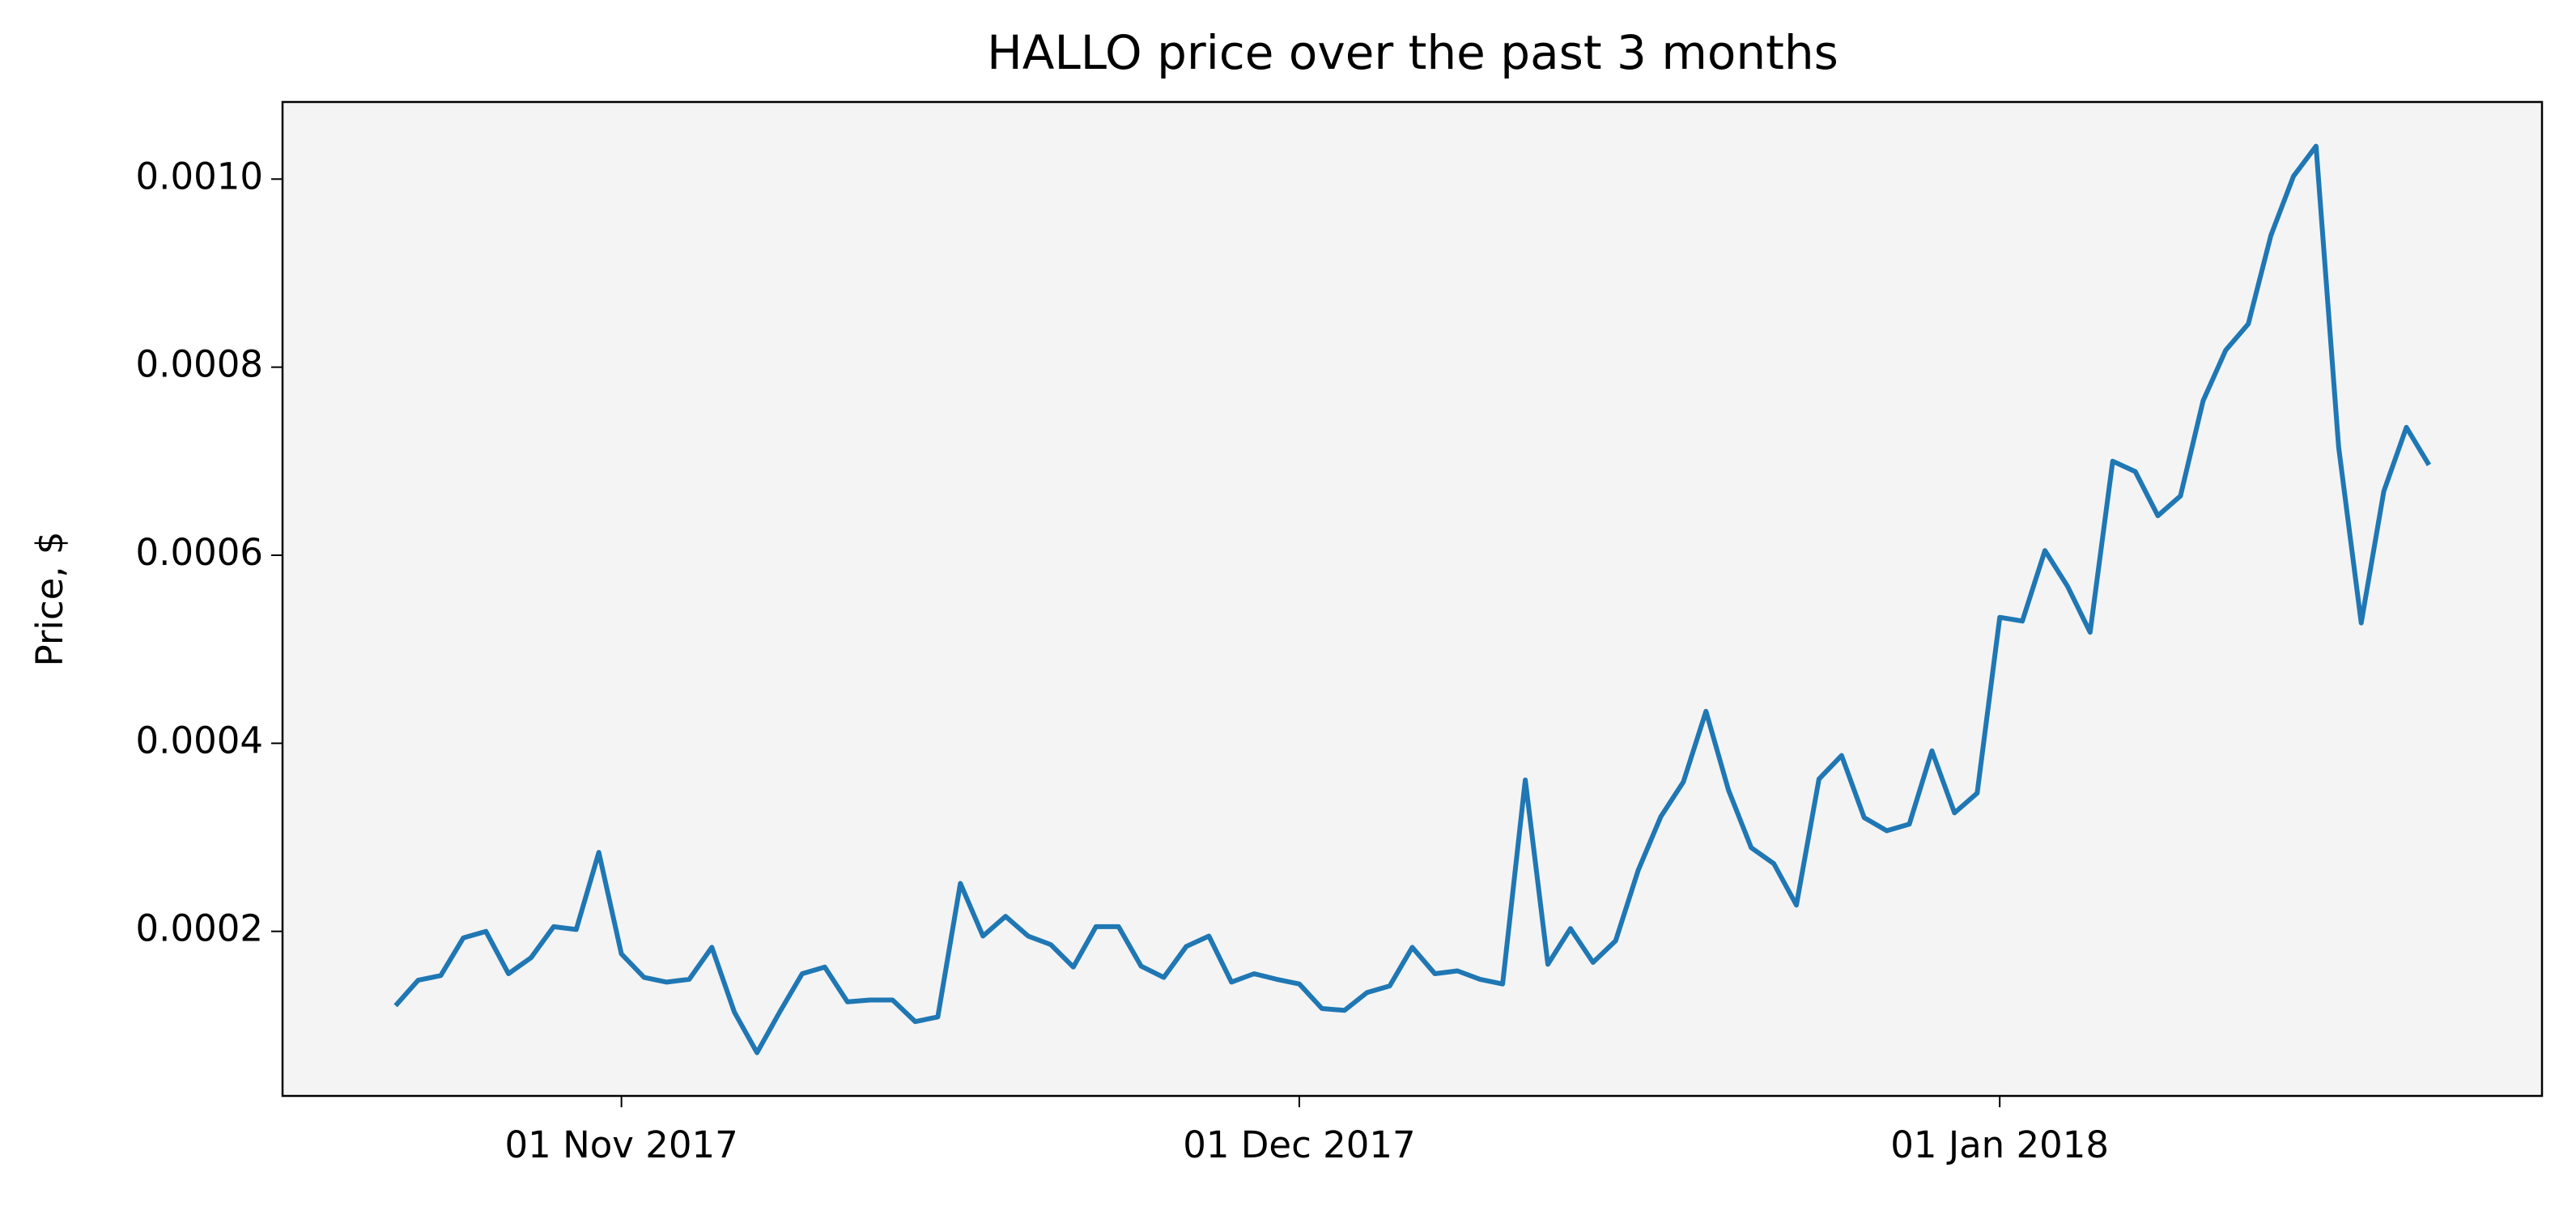 The width and height of the screenshot is (2576, 1206). I want to click on y-axis-label: Price, $, so click(49, 598).